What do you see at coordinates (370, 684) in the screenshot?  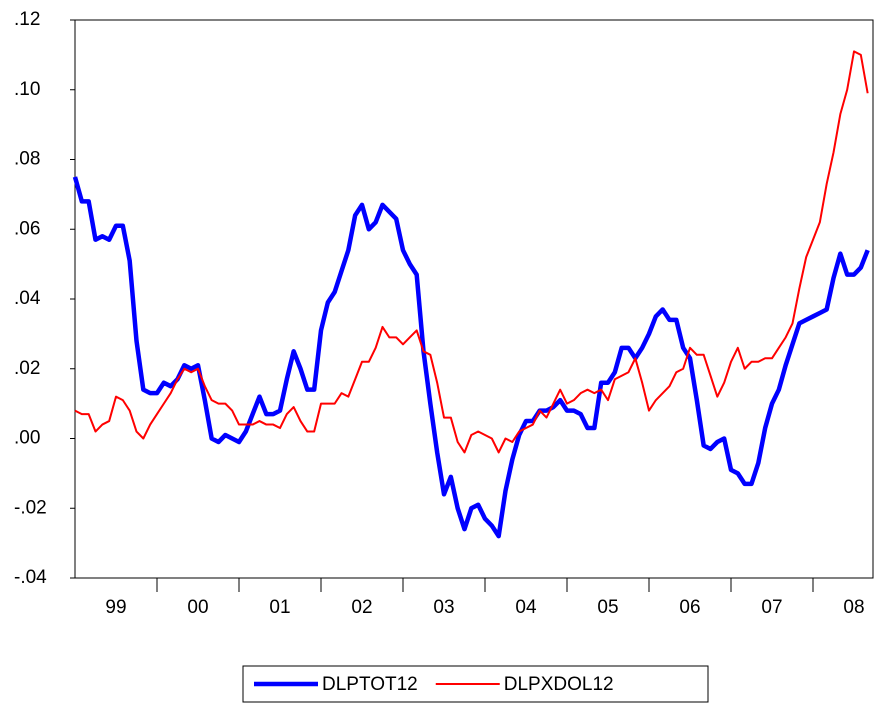 I see `legend-label: DLPTOT12` at bounding box center [370, 684].